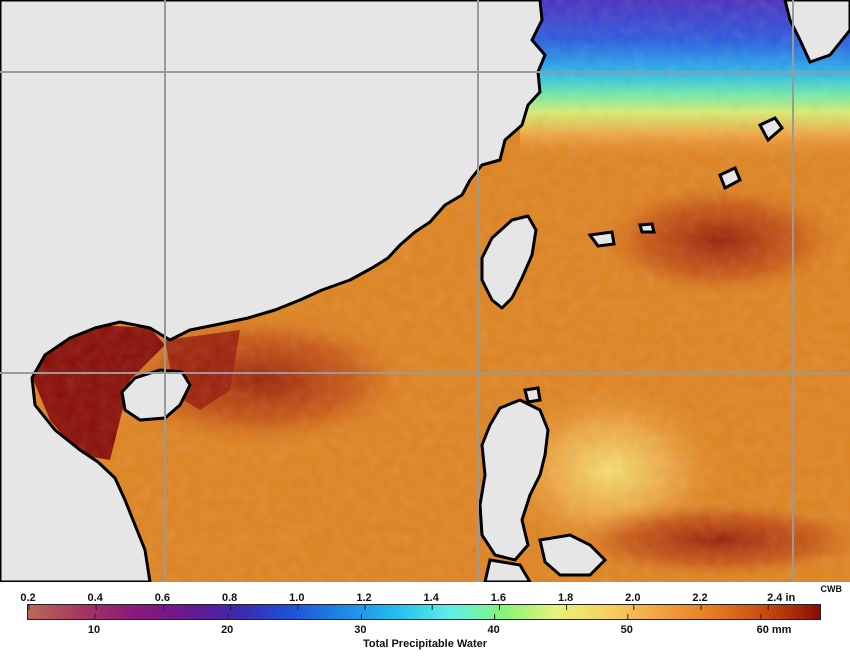  I want to click on inch-label: 2.4 in, so click(781, 598).